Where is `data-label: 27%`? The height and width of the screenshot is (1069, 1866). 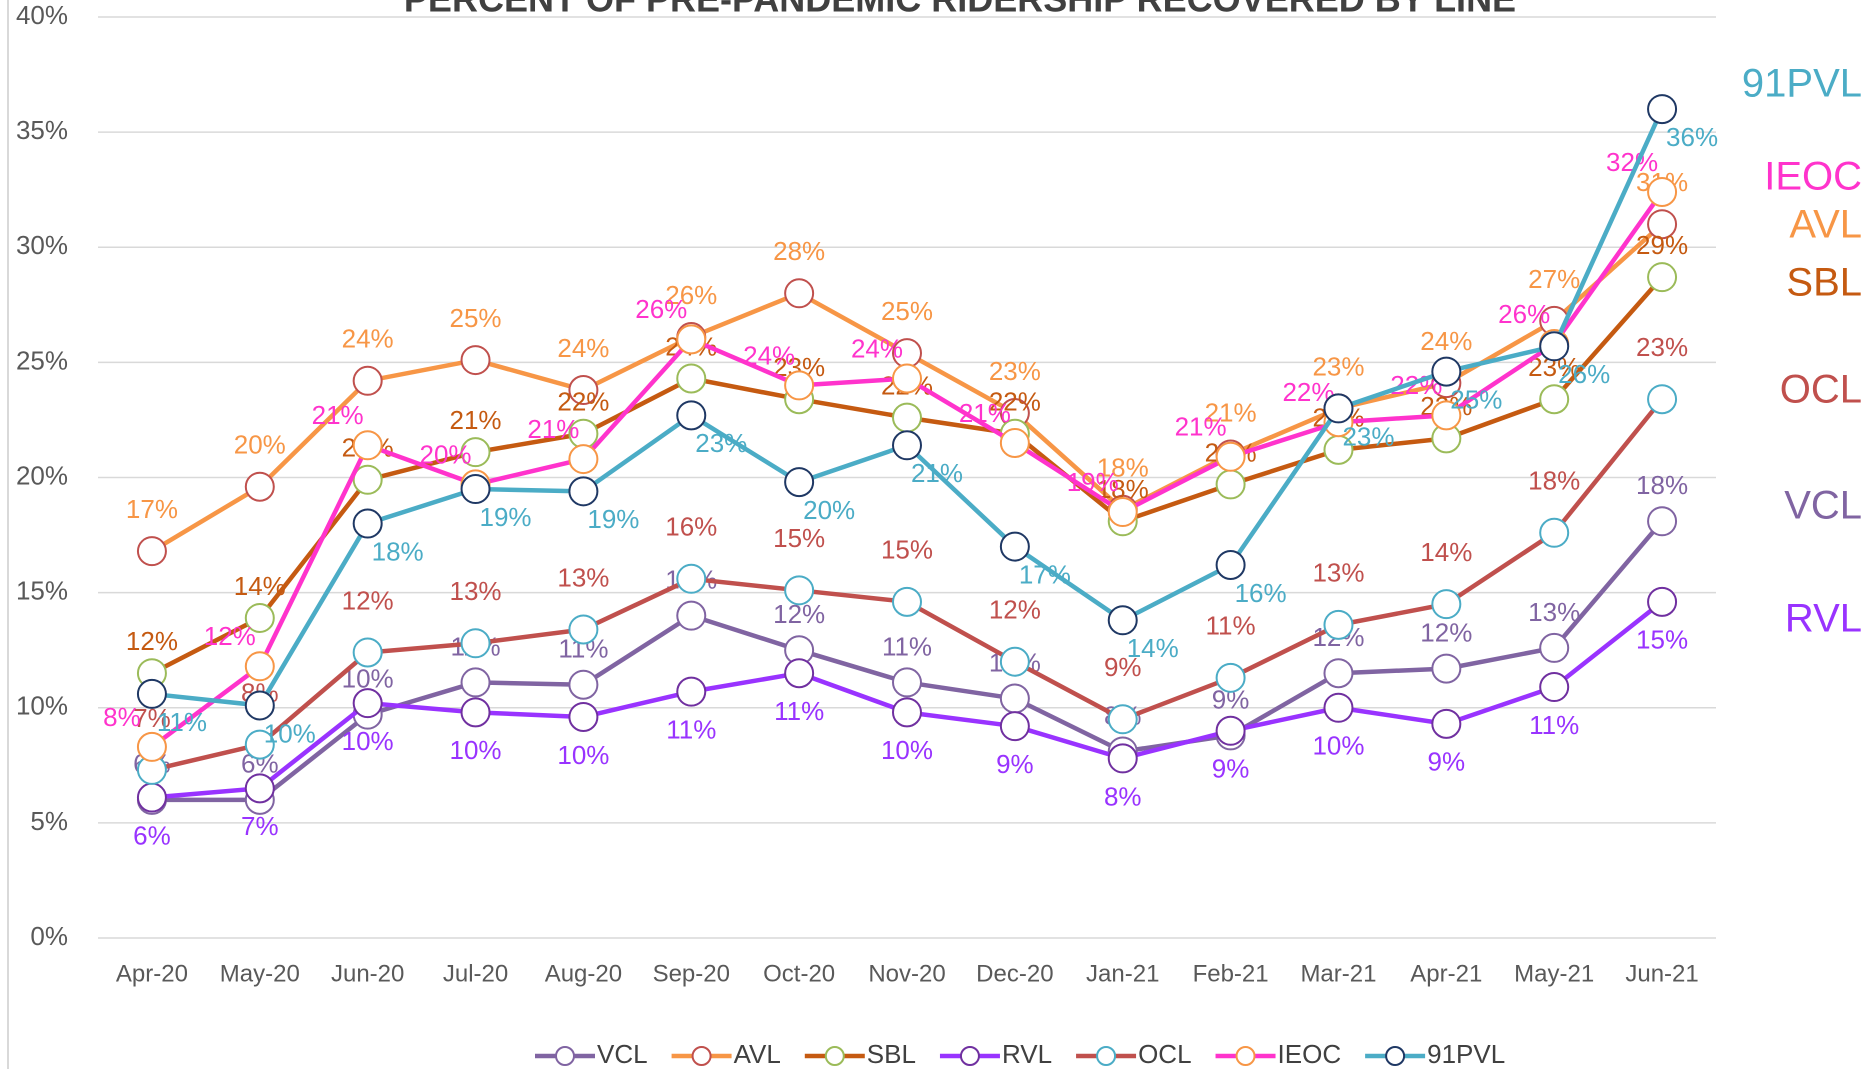
data-label: 27% is located at coordinates (1554, 279).